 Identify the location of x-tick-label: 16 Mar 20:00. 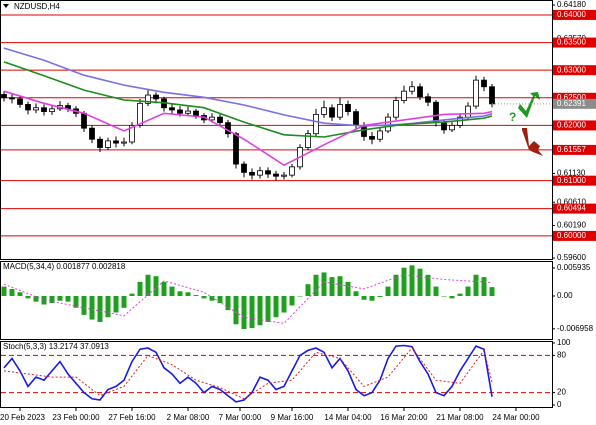
(404, 417).